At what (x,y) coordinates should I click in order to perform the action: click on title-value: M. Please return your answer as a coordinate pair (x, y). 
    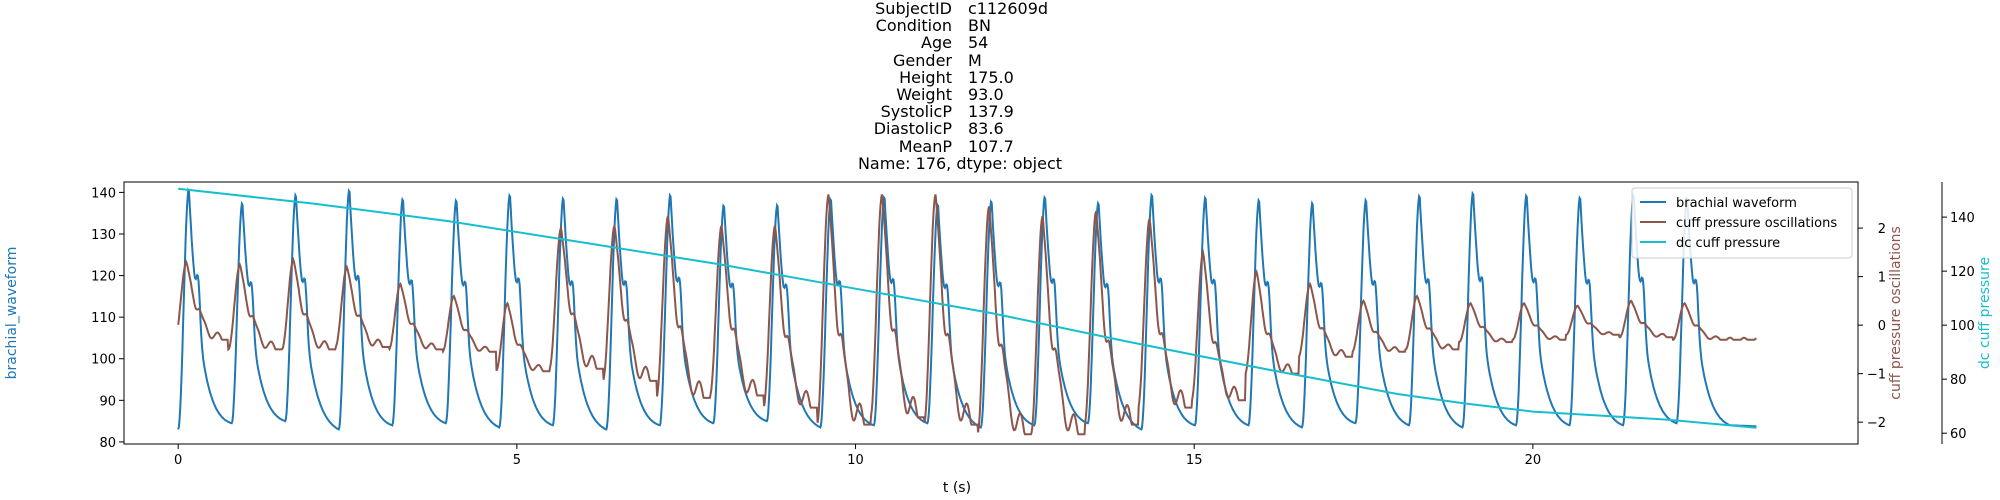
    Looking at the image, I should click on (975, 60).